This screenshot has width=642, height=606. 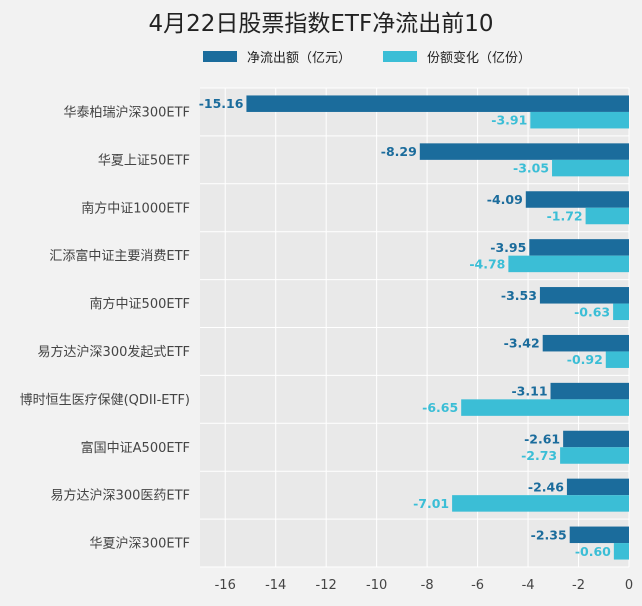 What do you see at coordinates (326, 585) in the screenshot?
I see `x-tick-label: -12` at bounding box center [326, 585].